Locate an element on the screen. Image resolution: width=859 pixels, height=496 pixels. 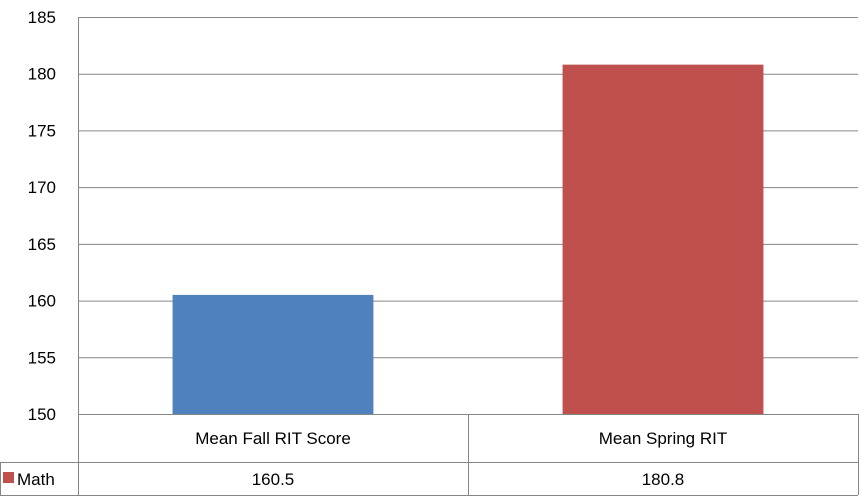
y-tick-label: 160 is located at coordinates (42, 301).